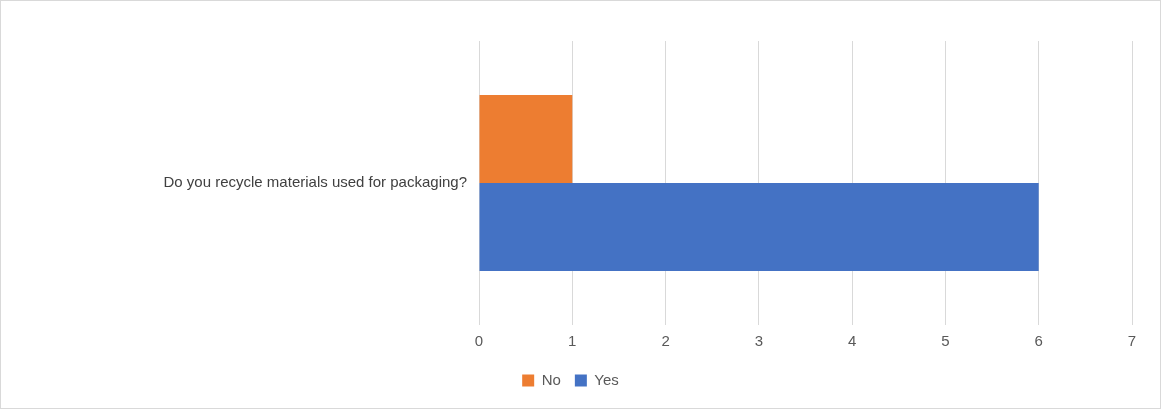 The image size is (1161, 409). What do you see at coordinates (665, 341) in the screenshot?
I see `x-tick-label: 2` at bounding box center [665, 341].